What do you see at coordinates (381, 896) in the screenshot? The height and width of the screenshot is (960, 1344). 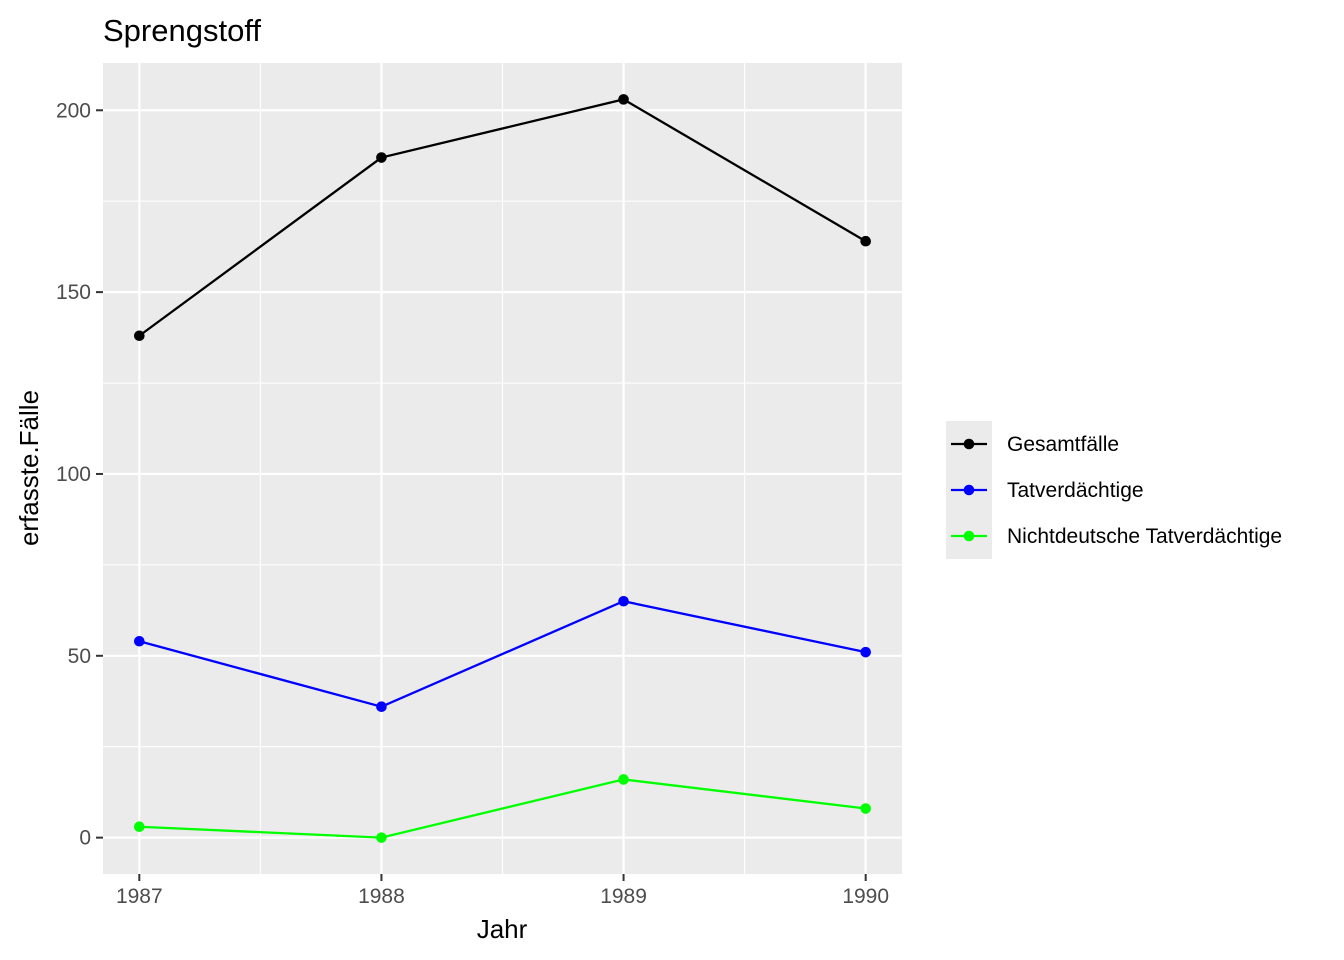 I see `x-tick-label: 1988` at bounding box center [381, 896].